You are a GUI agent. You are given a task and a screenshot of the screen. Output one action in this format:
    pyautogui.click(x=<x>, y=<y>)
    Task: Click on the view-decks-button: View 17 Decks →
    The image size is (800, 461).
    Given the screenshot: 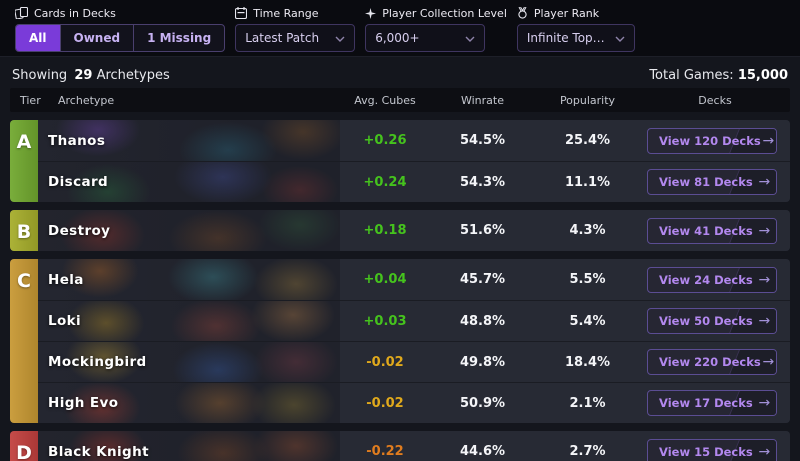 What is the action you would take?
    pyautogui.click(x=712, y=403)
    